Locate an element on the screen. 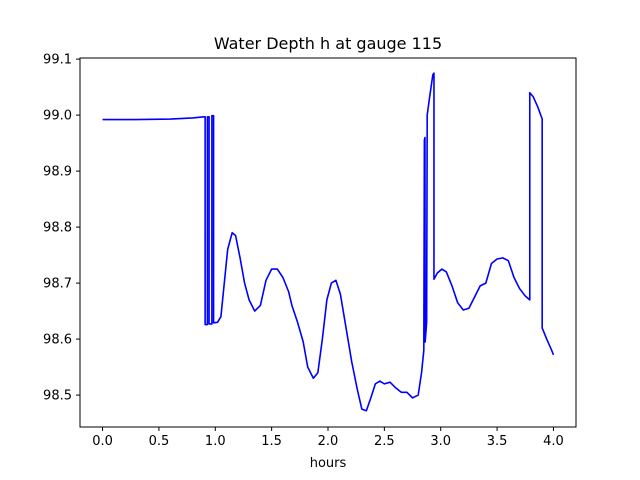 The image size is (640, 480). x-tick-label: 0.0 is located at coordinates (102, 441).